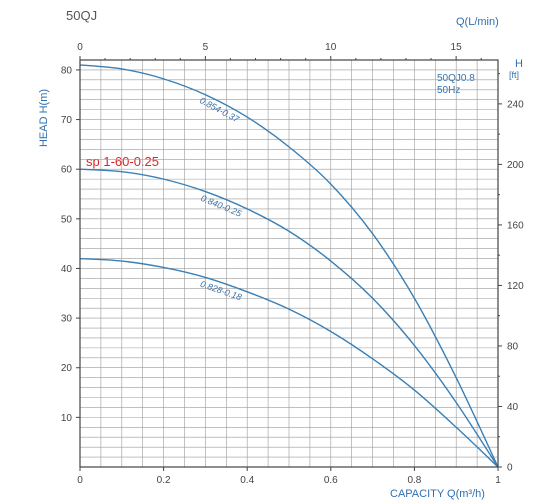 The height and width of the screenshot is (504, 560). What do you see at coordinates (477, 22) in the screenshot?
I see `top-axis-title: Q(L/min)` at bounding box center [477, 22].